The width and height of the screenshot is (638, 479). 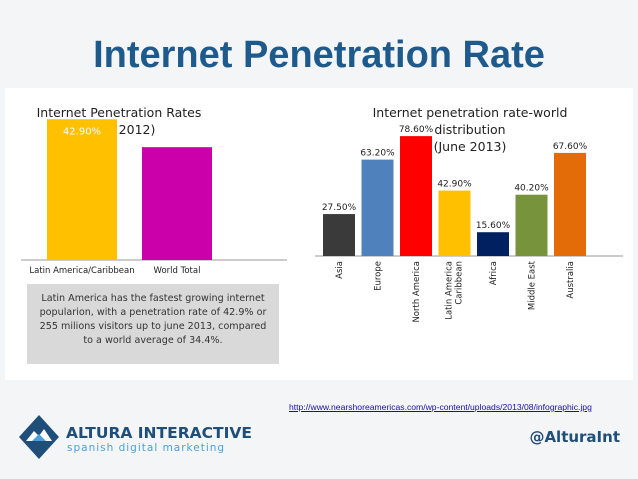 I want to click on chart2-value-label: 67.60%, so click(x=570, y=147).